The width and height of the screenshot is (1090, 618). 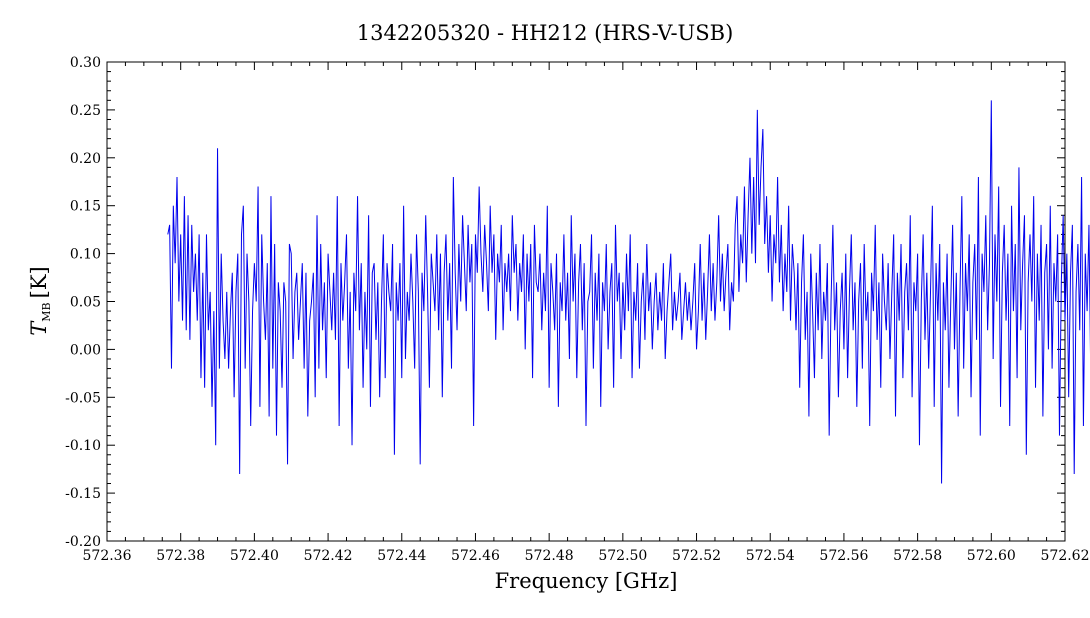 I want to click on y-tick-label: 0.05, so click(x=85, y=303).